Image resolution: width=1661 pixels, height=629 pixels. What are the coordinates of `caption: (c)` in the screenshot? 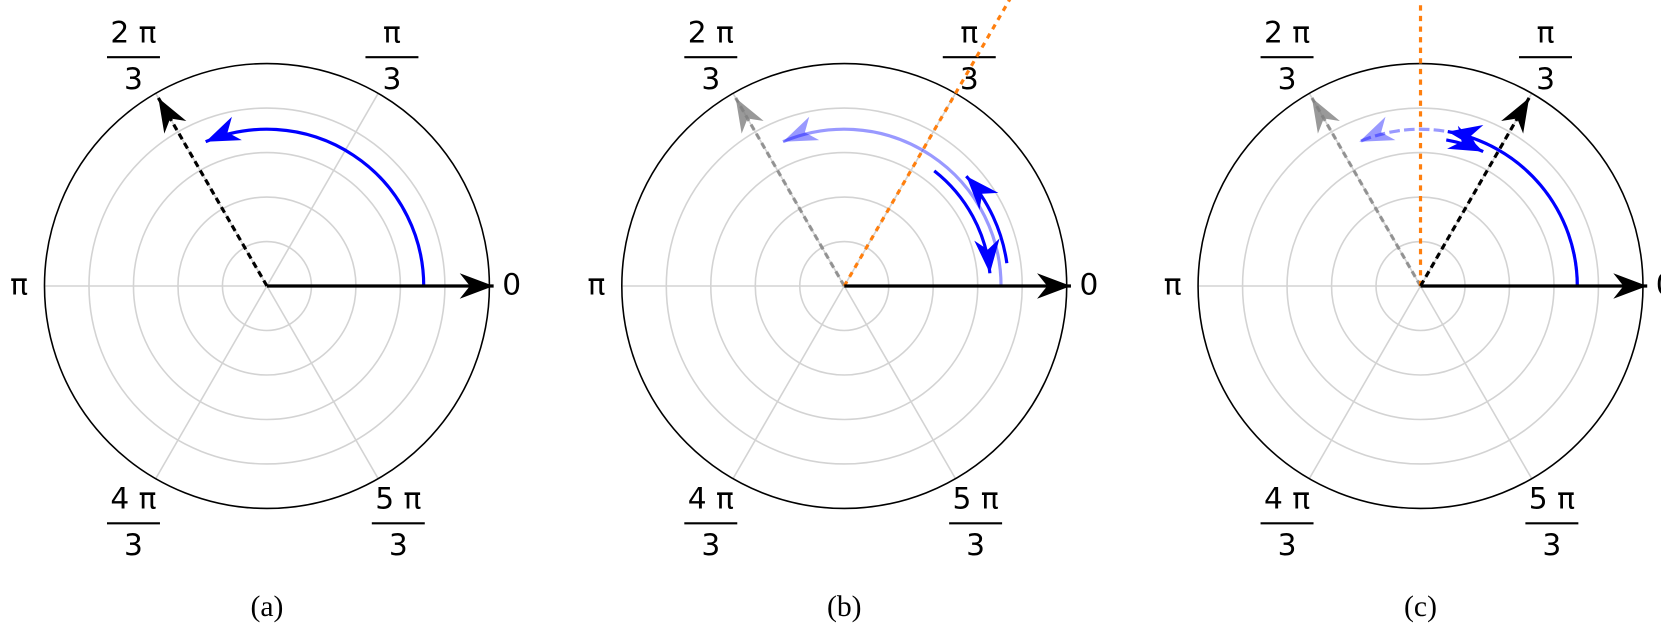 It's located at (1420, 607).